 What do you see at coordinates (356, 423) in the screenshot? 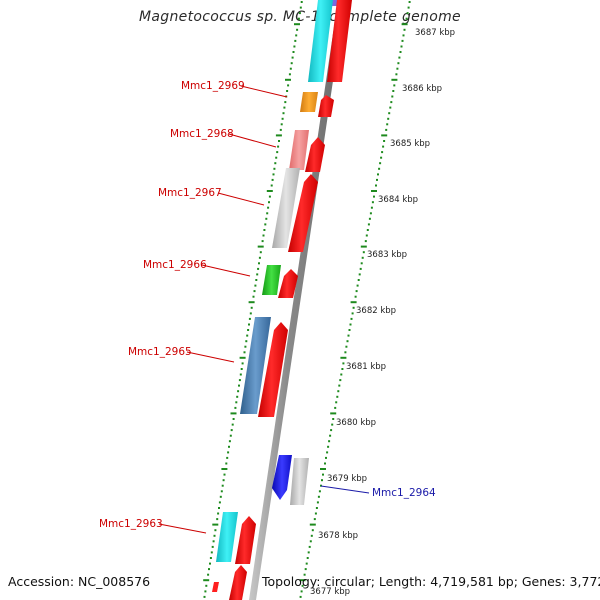
I see `scale-label-3680: 3680 kbp` at bounding box center [356, 423].